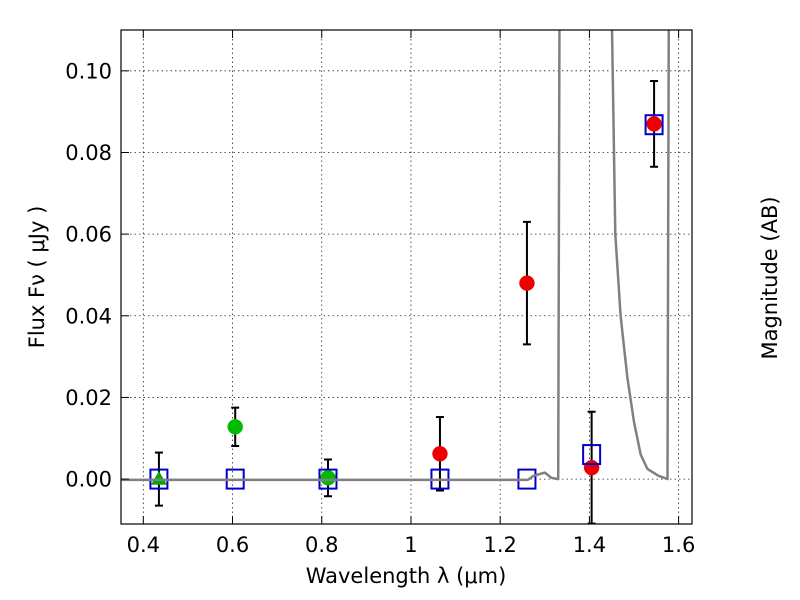 The image size is (800, 600). What do you see at coordinates (88, 153) in the screenshot?
I see `y-tick-label: 0.08` at bounding box center [88, 153].